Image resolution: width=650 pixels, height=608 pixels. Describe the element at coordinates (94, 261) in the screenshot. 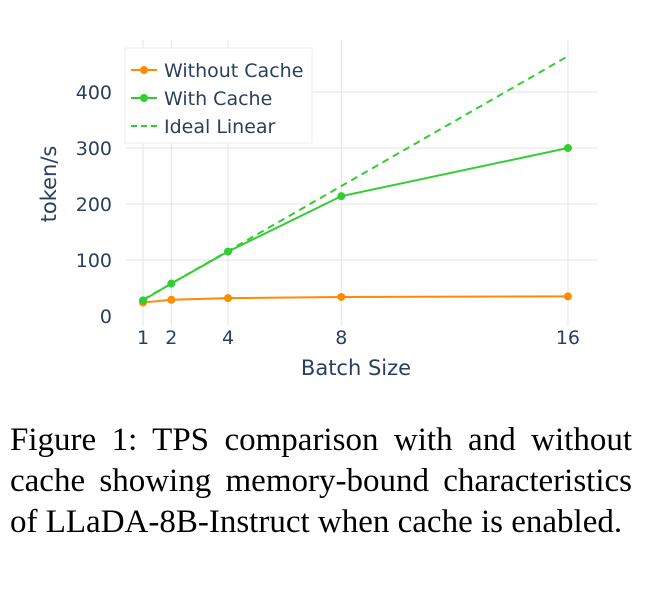

I see `y-tick-label: 100` at that location.